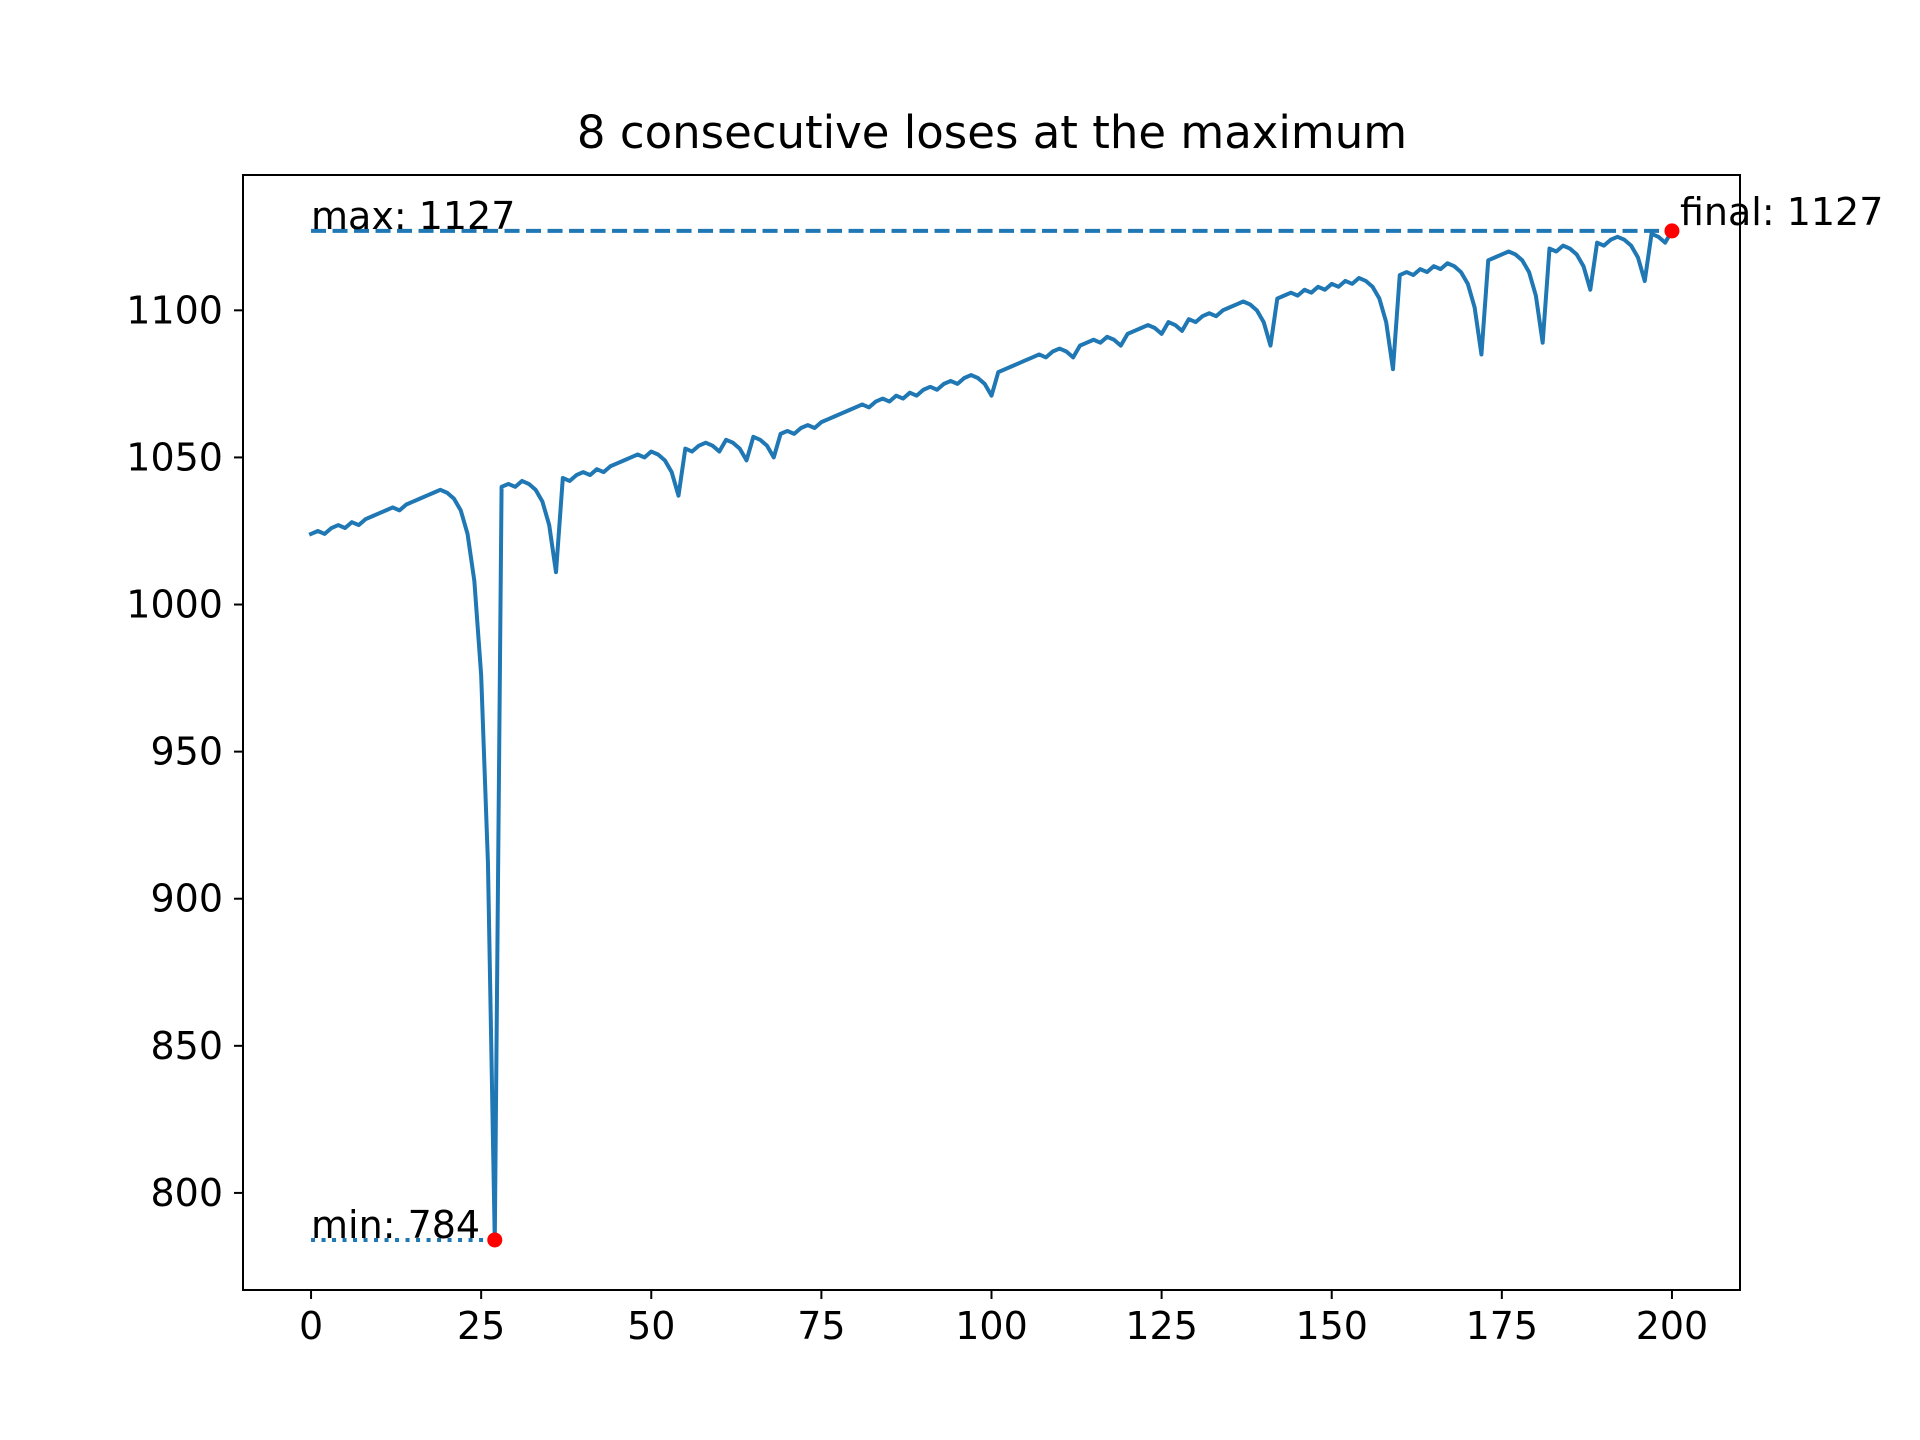  I want to click on x-tick-label: 175, so click(1502, 1326).